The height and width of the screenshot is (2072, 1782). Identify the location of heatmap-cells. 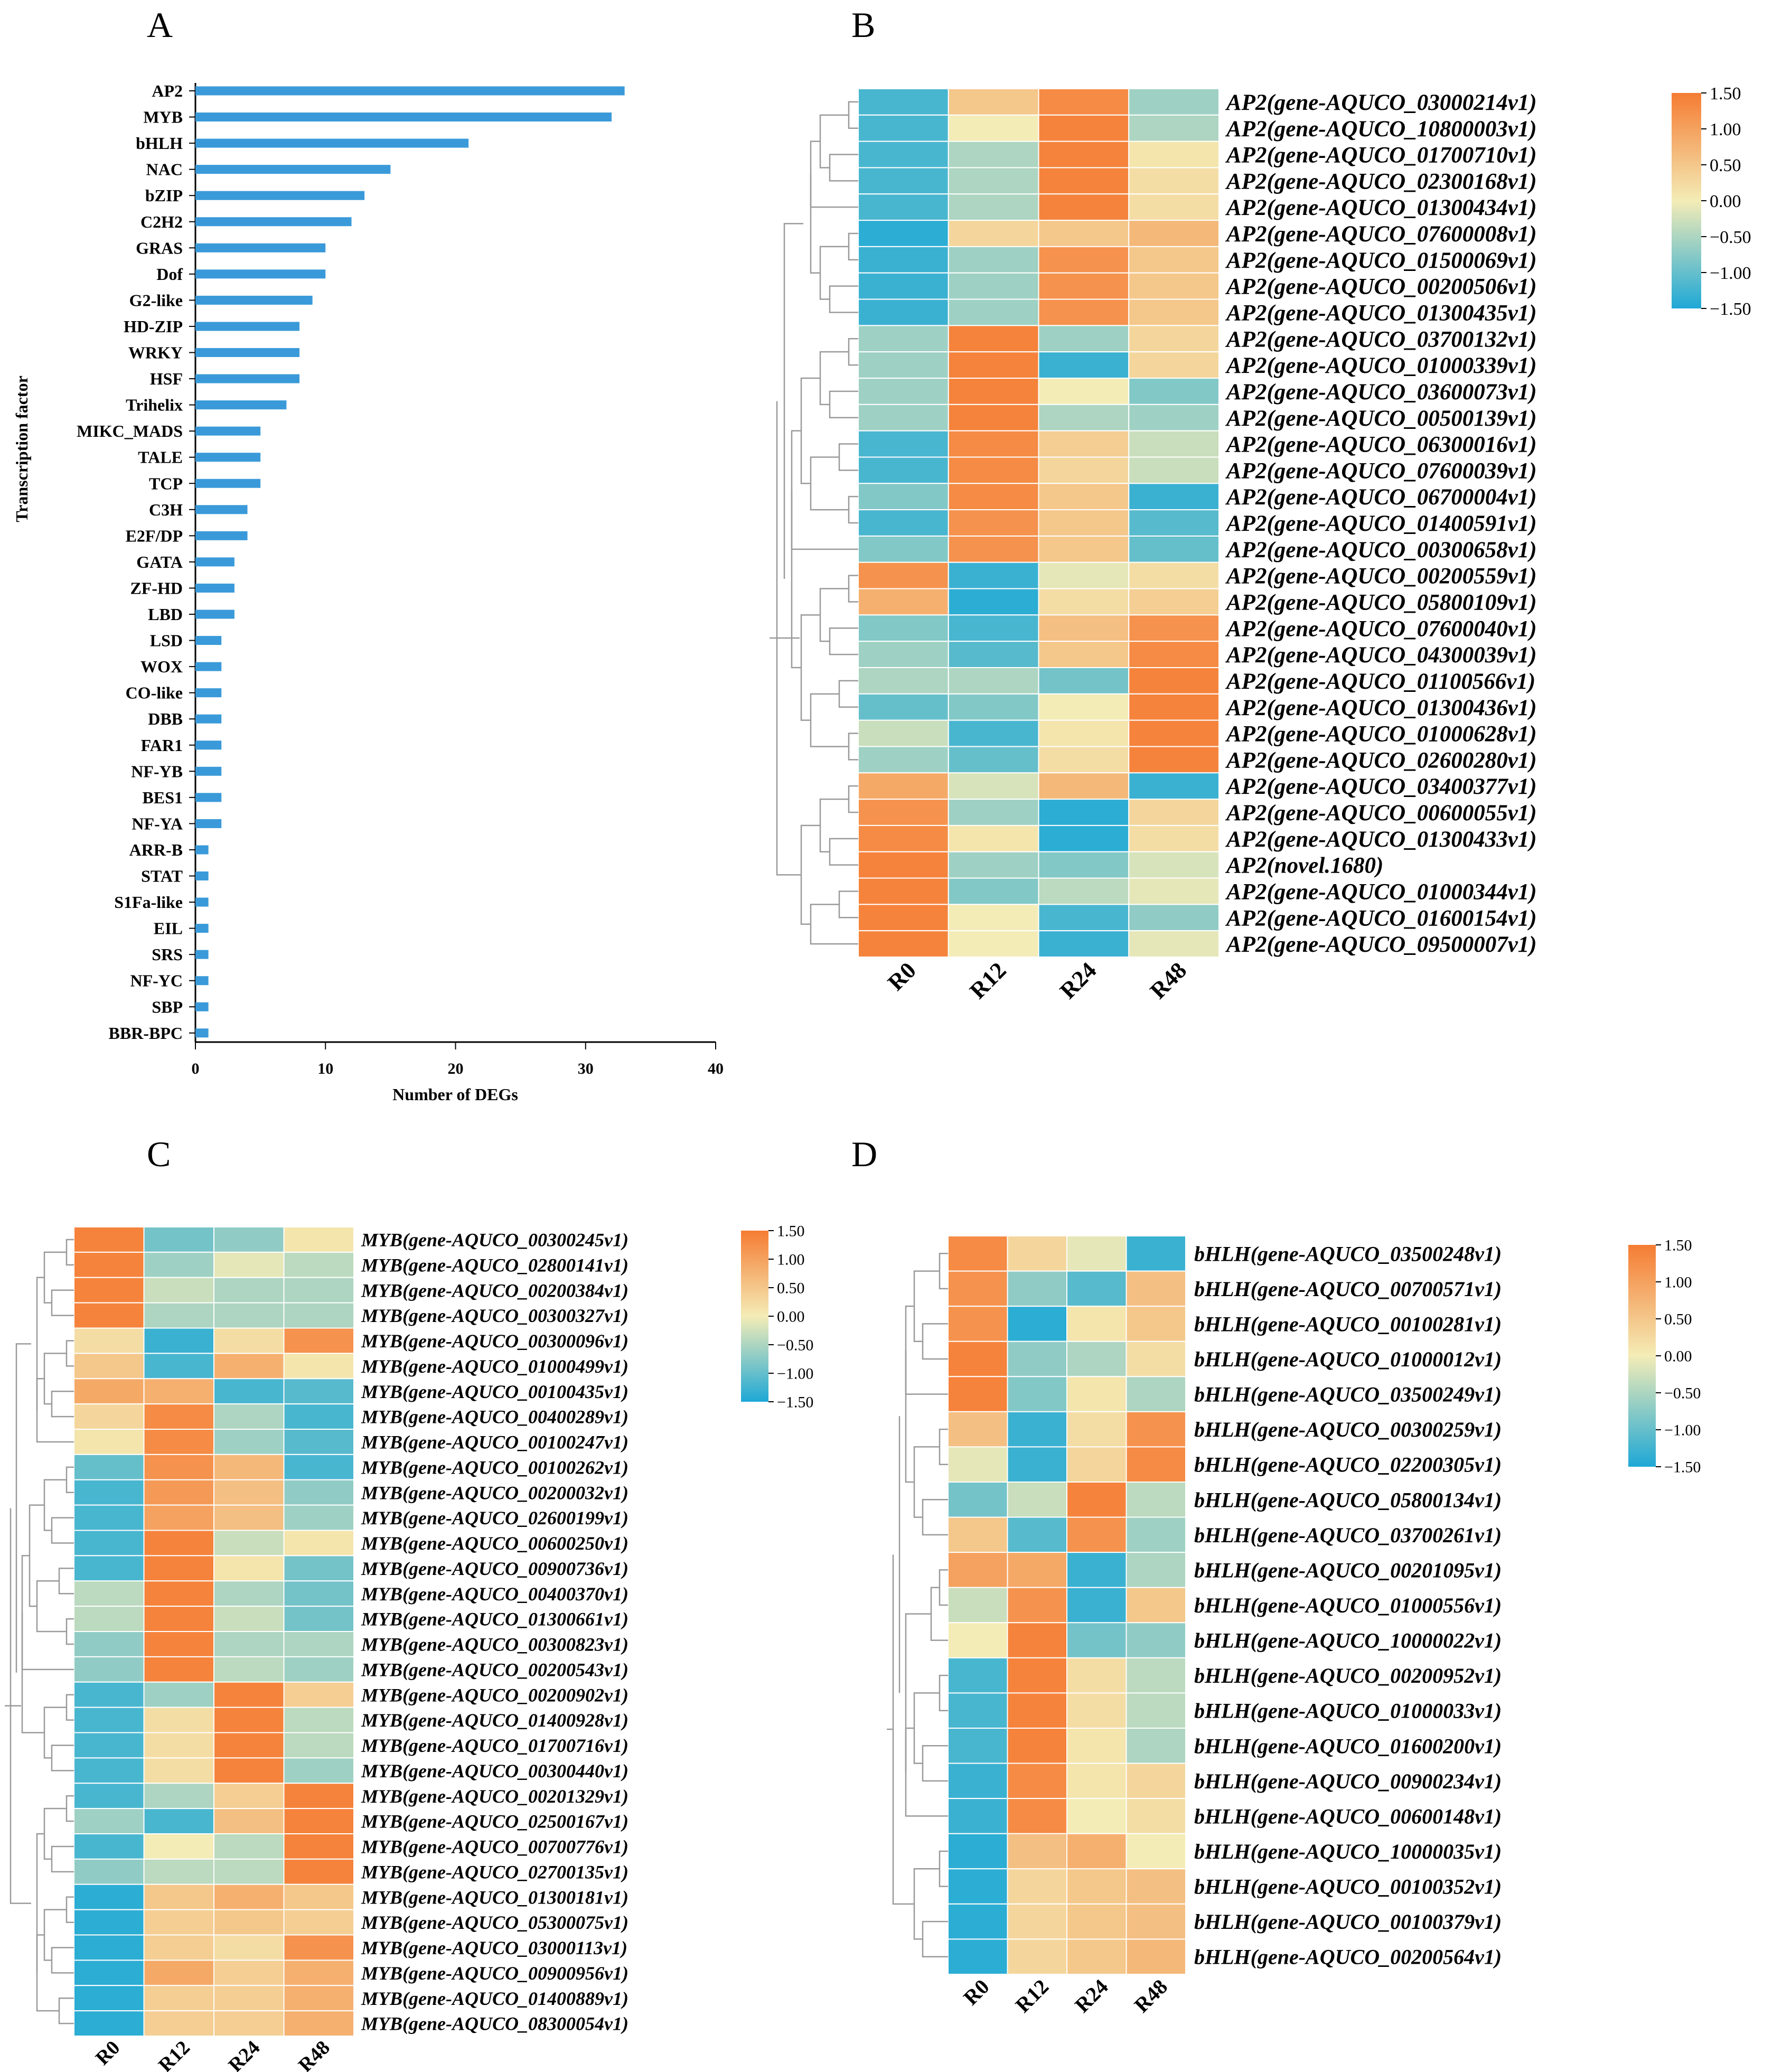
(213, 1632).